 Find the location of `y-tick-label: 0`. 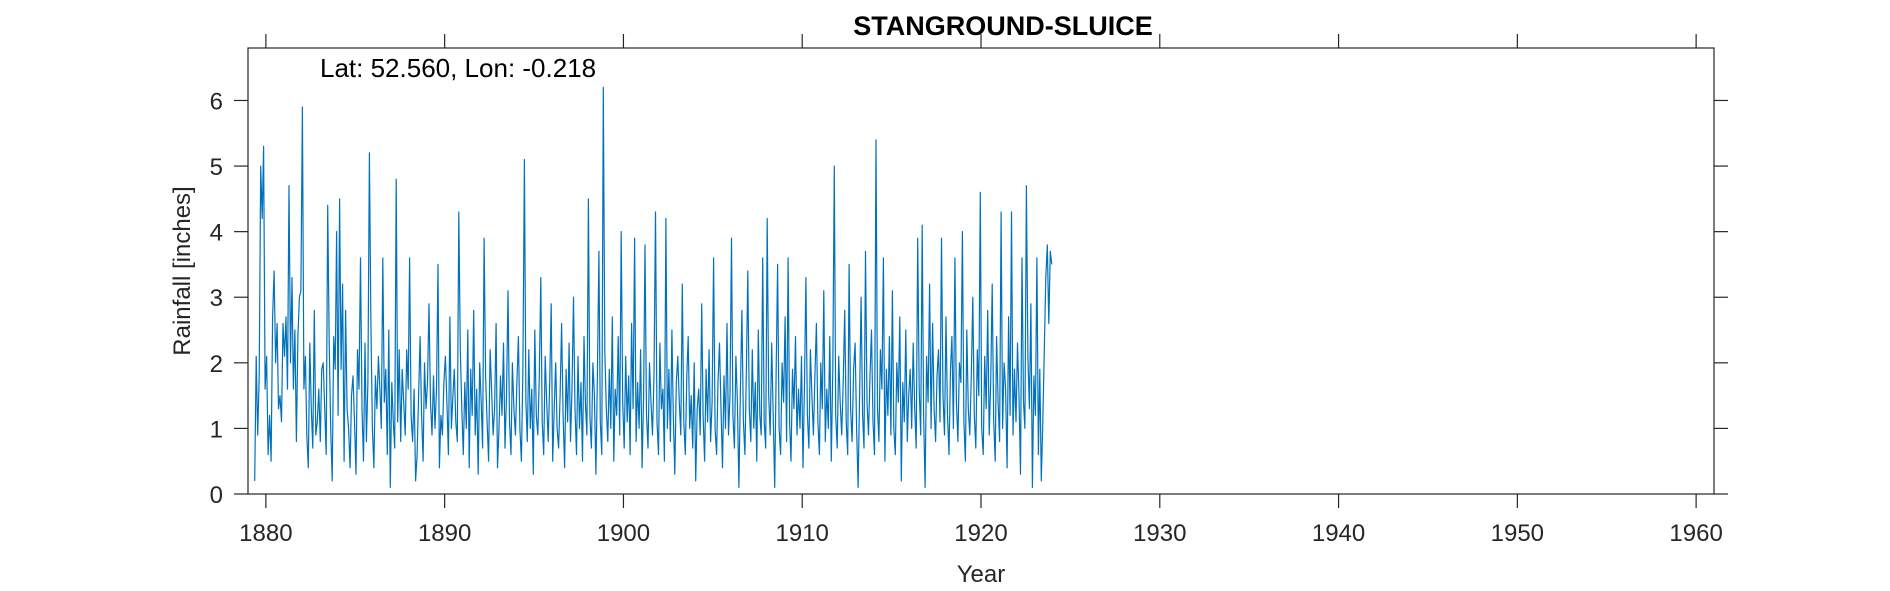

y-tick-label: 0 is located at coordinates (216, 495).